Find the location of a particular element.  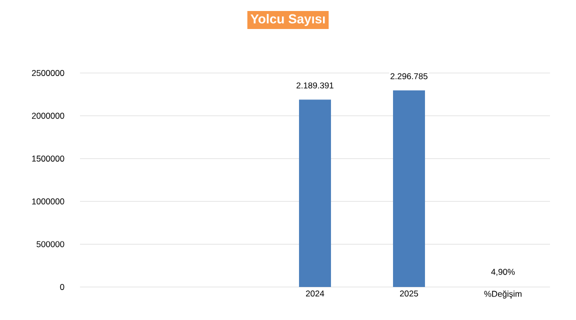

x-tick-label: 2024 is located at coordinates (315, 293).